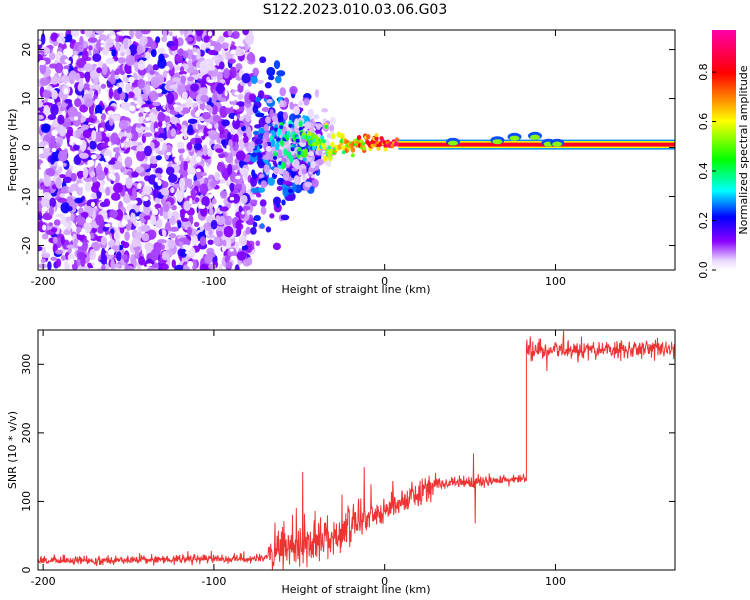 Image resolution: width=750 pixels, height=600 pixels. What do you see at coordinates (26, 501) in the screenshot?
I see `snr-y-tick-label: 100` at bounding box center [26, 501].